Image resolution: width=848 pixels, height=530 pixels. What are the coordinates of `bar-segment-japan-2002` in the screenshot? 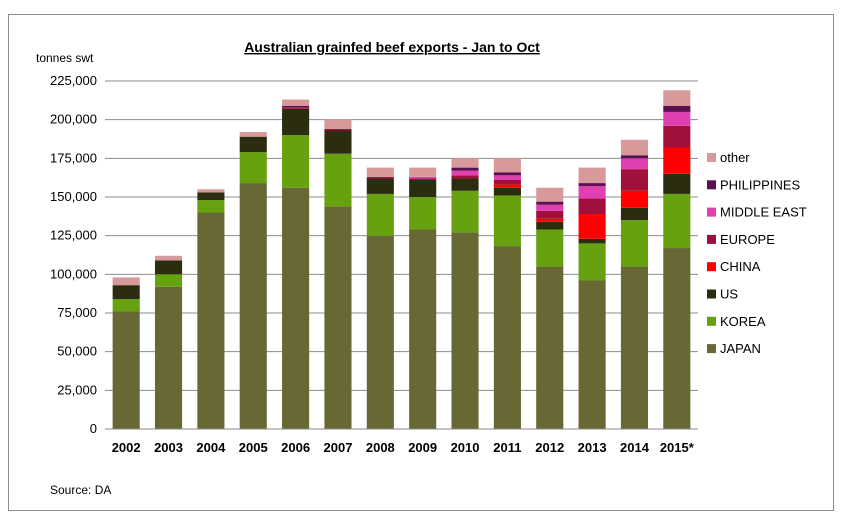 It's located at (126, 370).